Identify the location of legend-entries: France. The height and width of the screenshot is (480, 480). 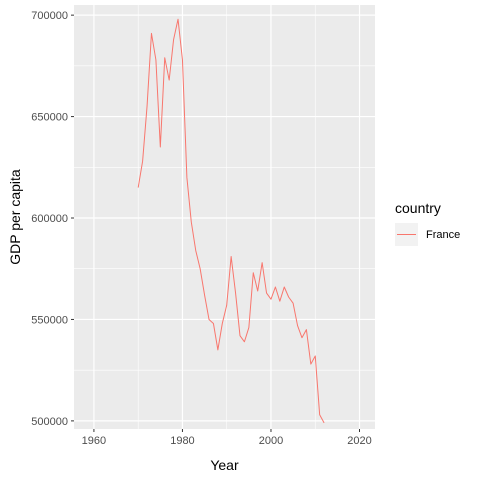
(427, 234).